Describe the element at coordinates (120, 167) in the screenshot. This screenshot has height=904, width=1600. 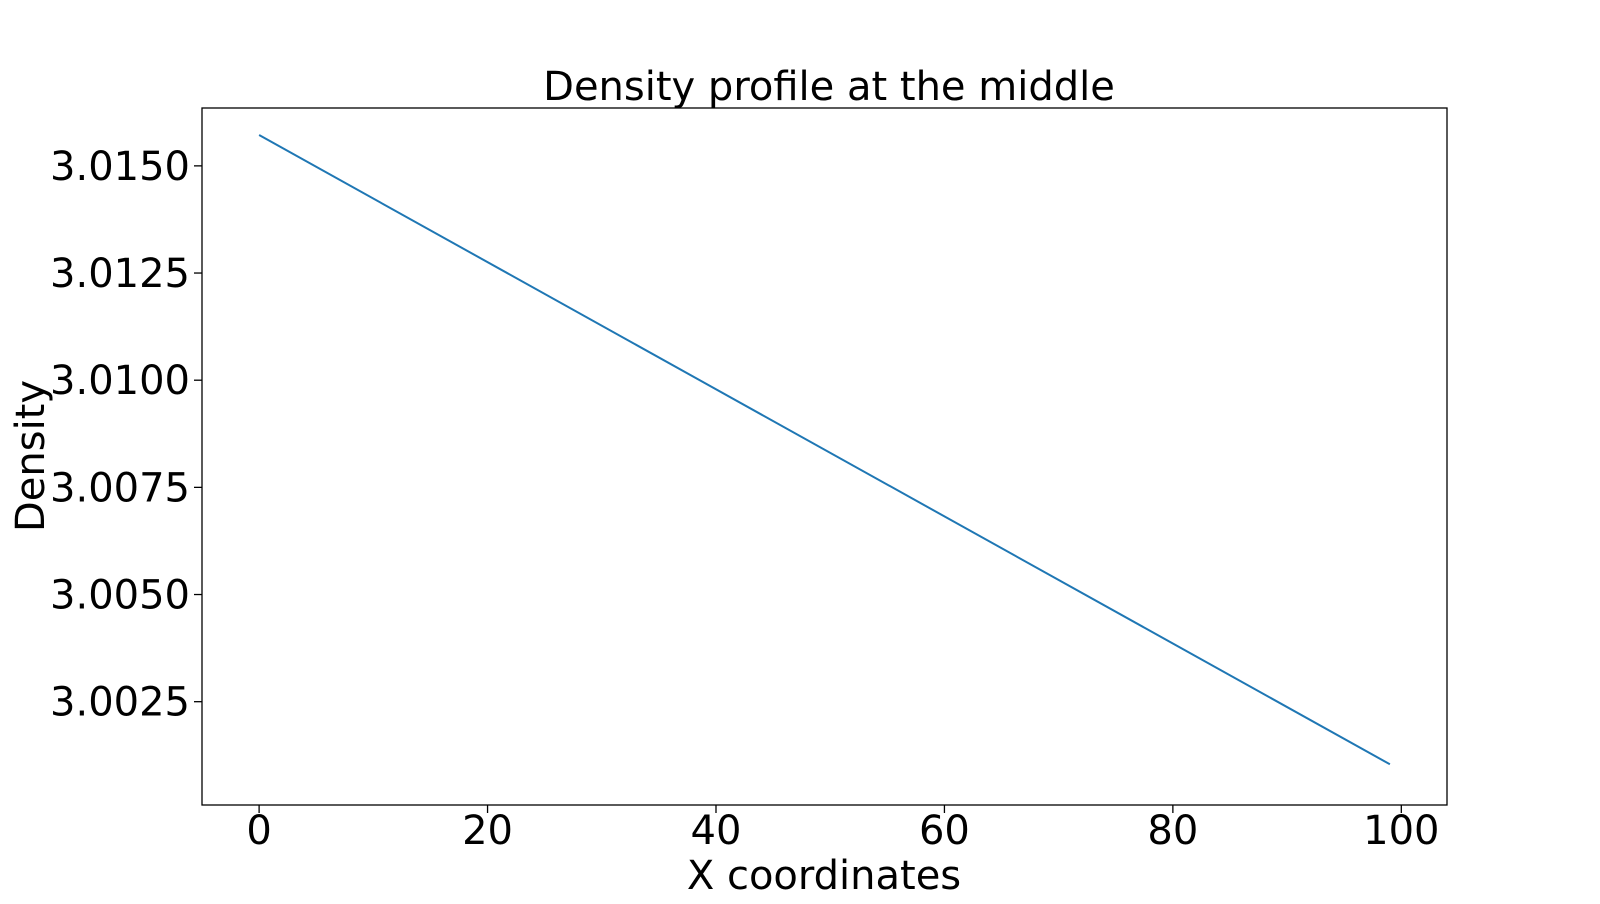
I see `y-tick-label: 3.0150` at that location.